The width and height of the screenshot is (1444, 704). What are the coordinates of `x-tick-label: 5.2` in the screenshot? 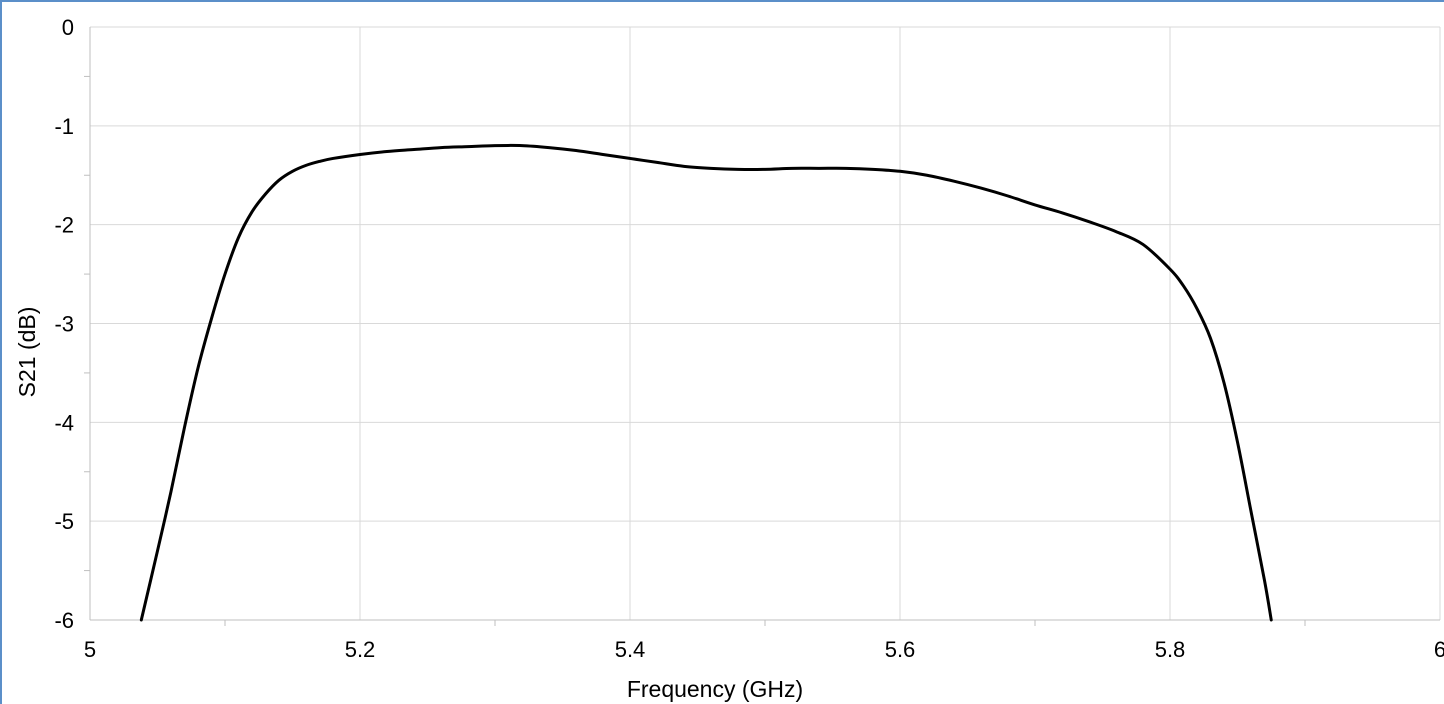 It's located at (360, 649).